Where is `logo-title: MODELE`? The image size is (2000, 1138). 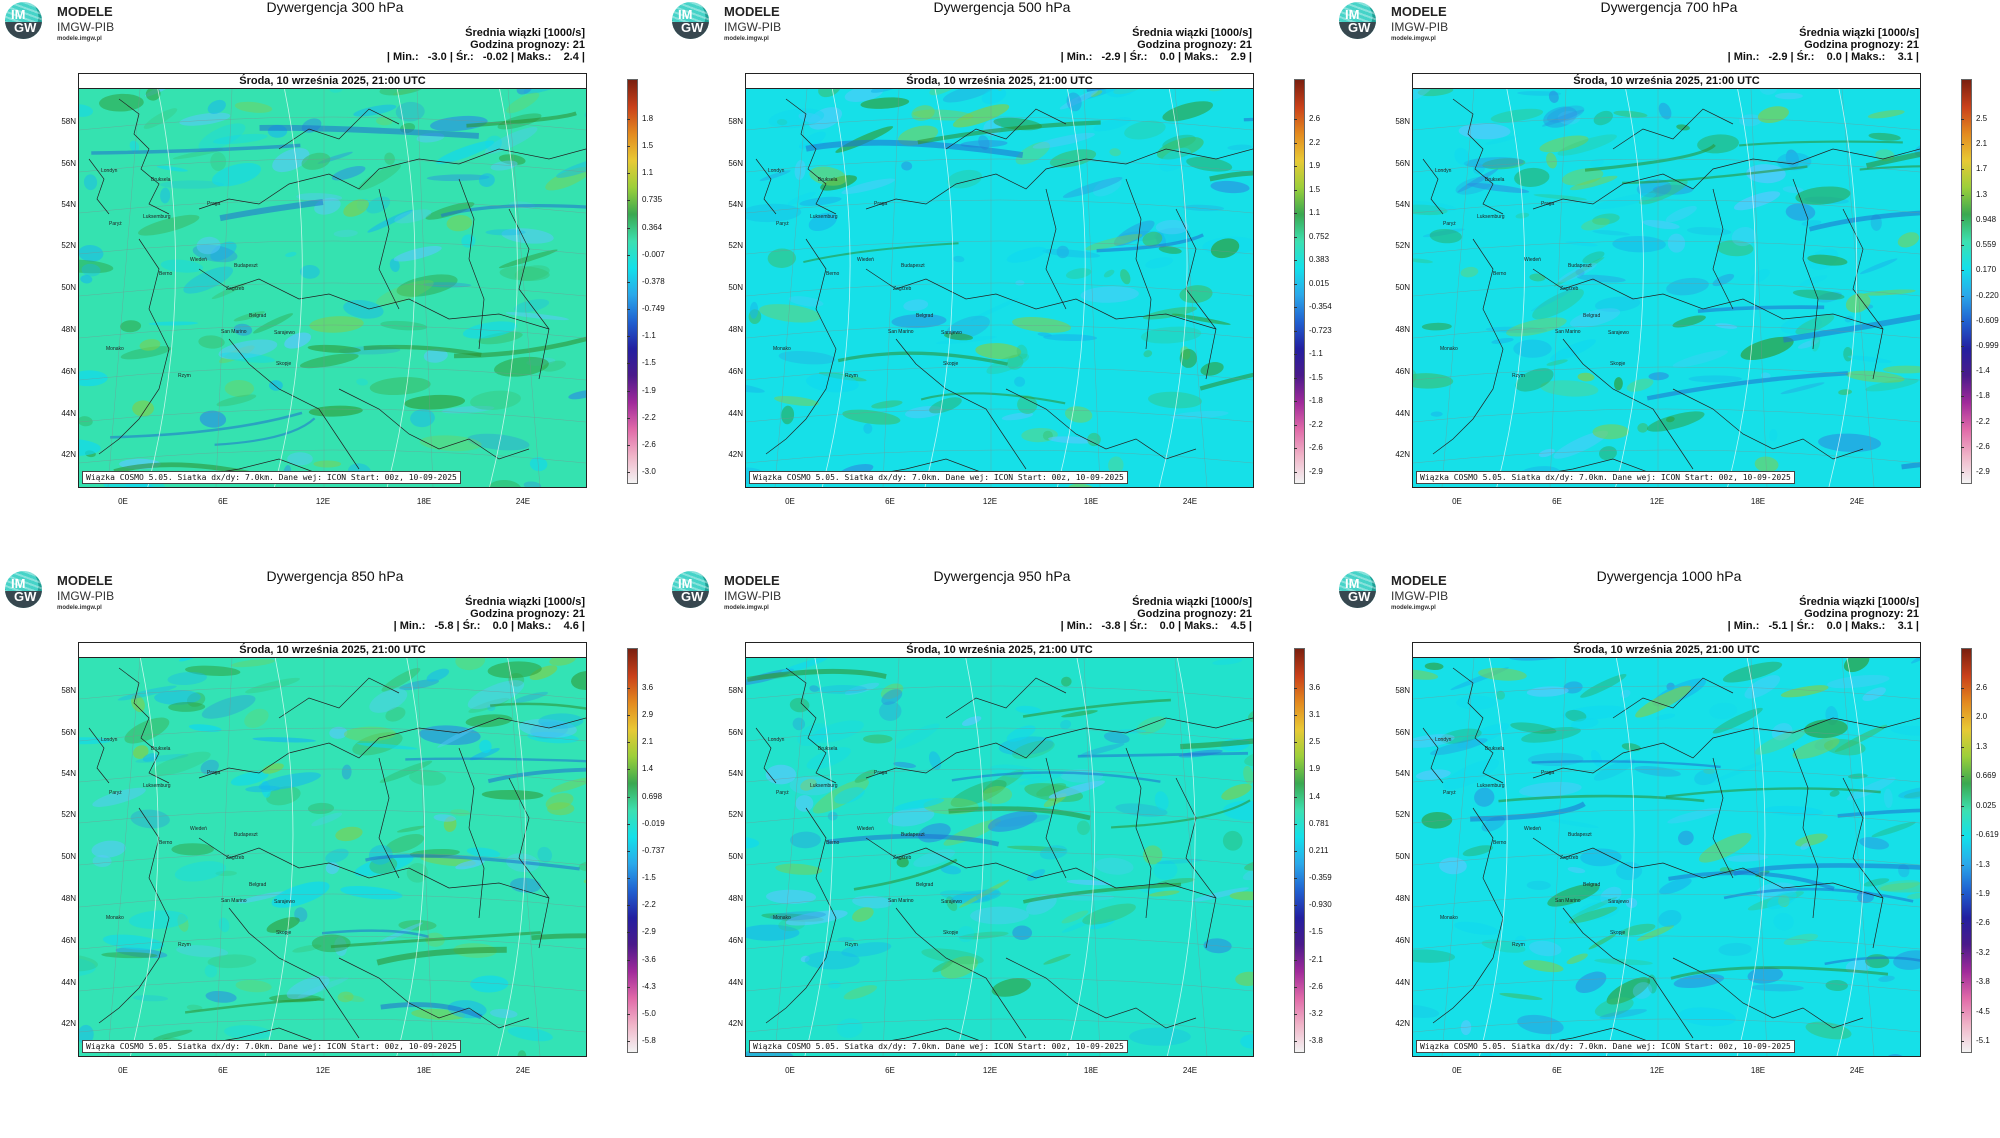
logo-title: MODELE is located at coordinates (752, 11).